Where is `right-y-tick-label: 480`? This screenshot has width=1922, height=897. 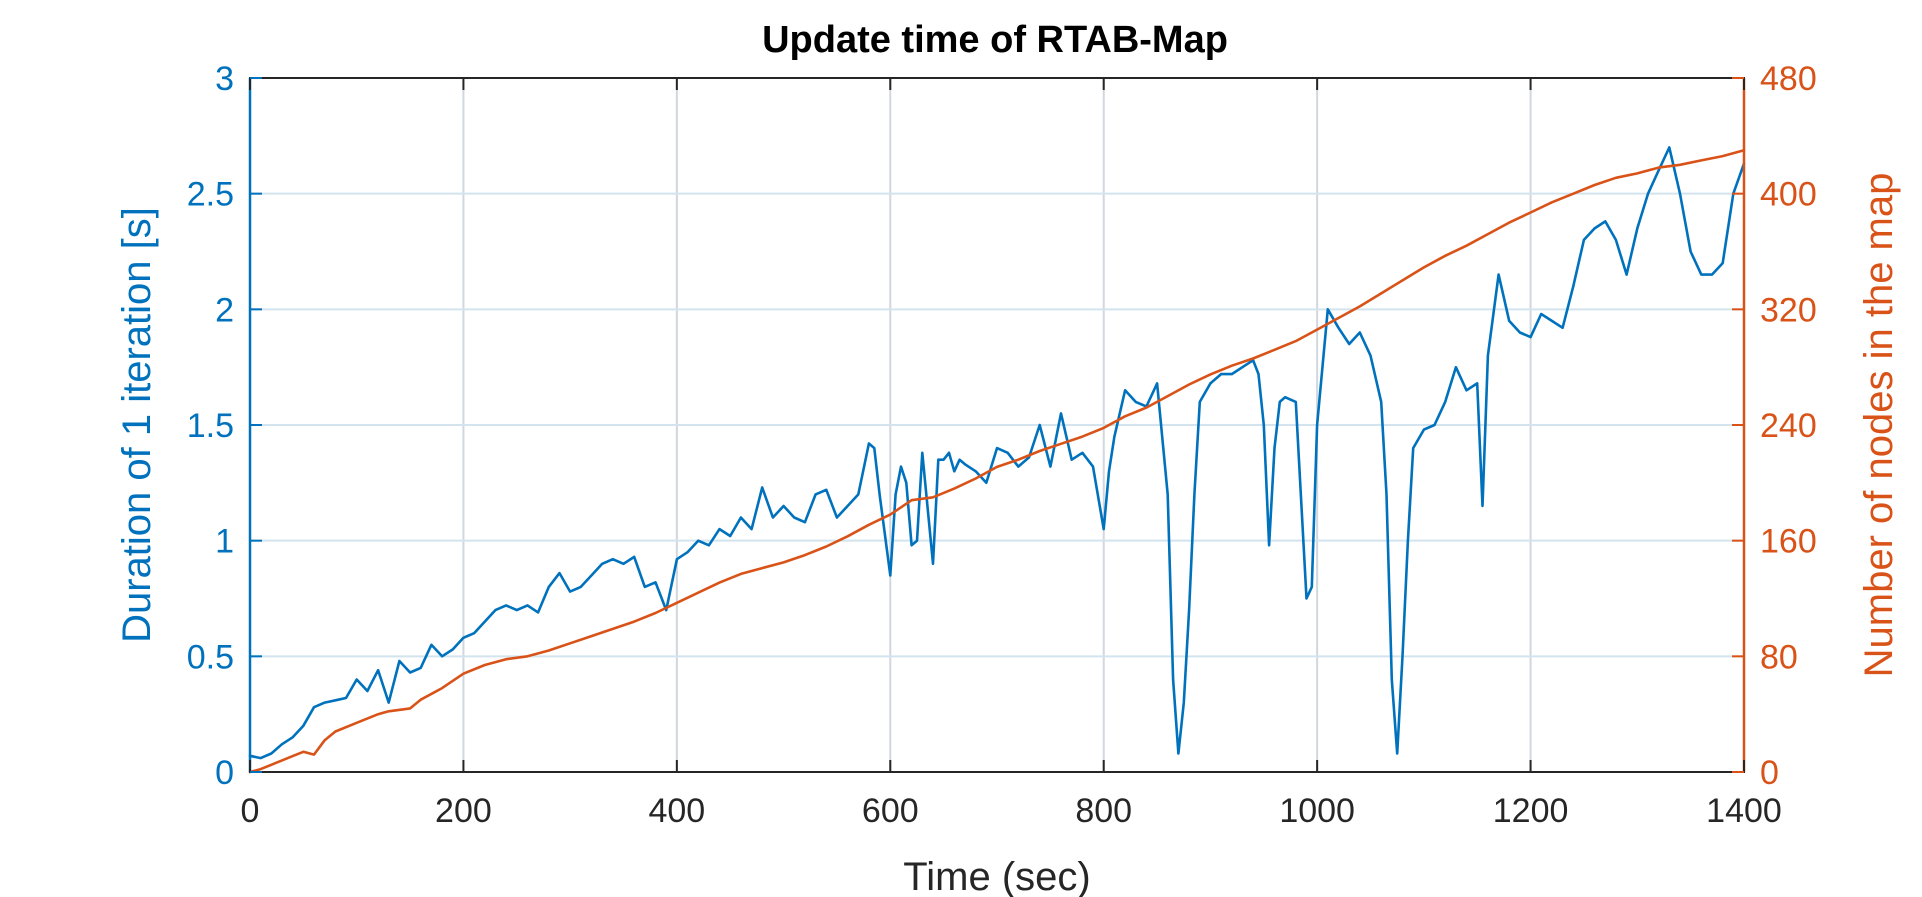 right-y-tick-label: 480 is located at coordinates (1788, 79).